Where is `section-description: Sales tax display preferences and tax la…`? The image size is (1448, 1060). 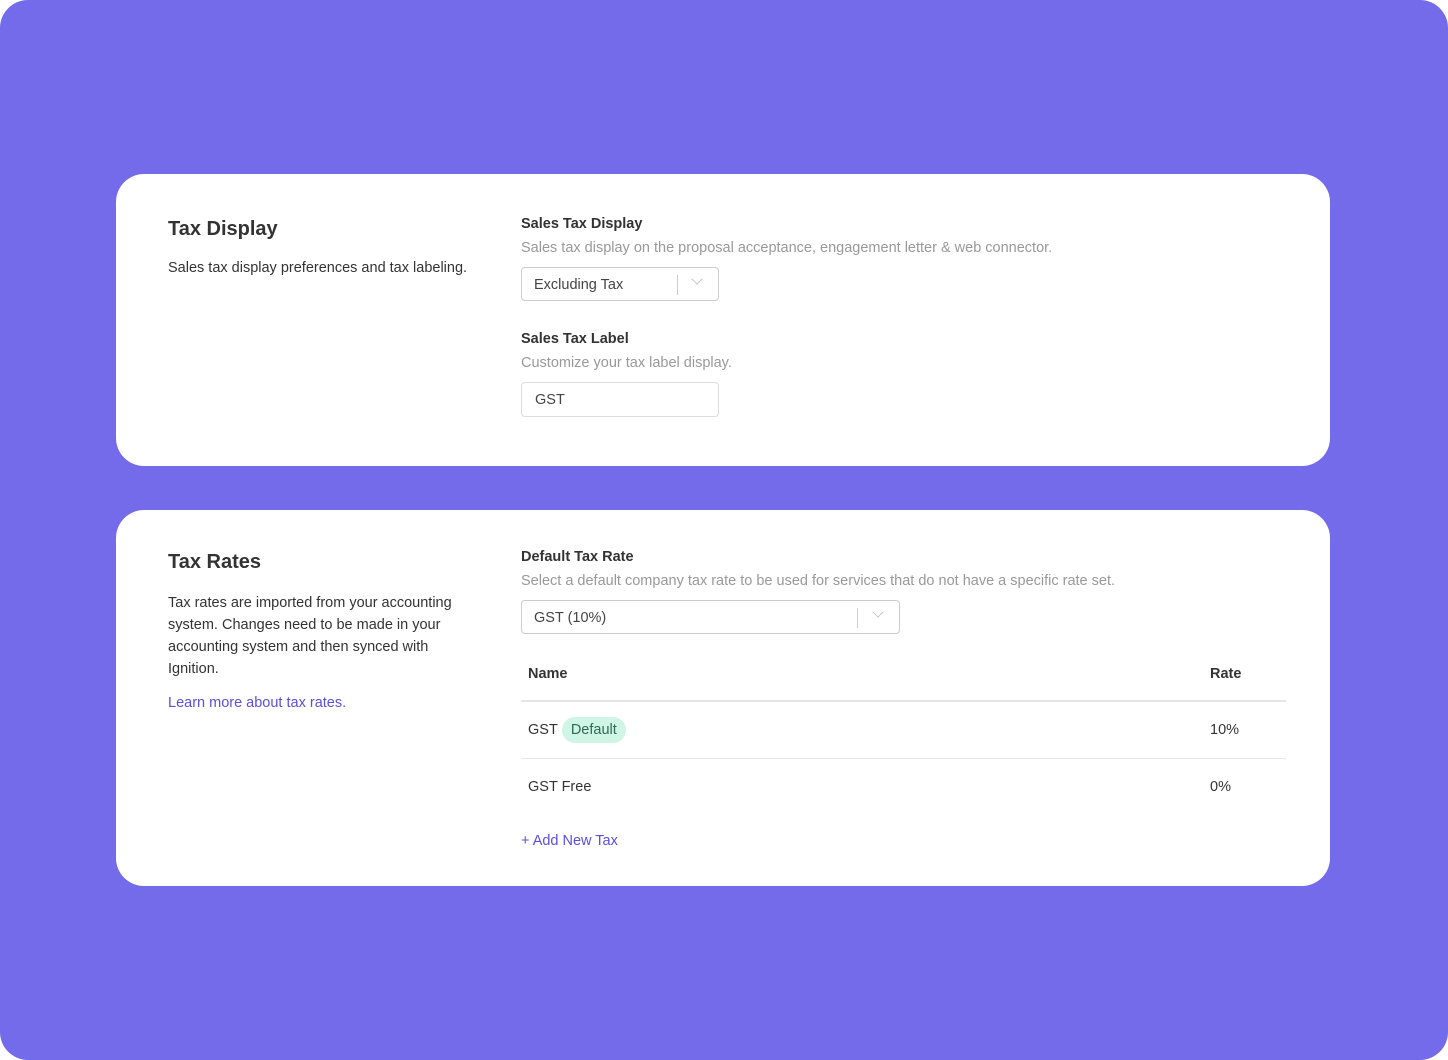 section-description: Sales tax display preferences and tax la… is located at coordinates (318, 268).